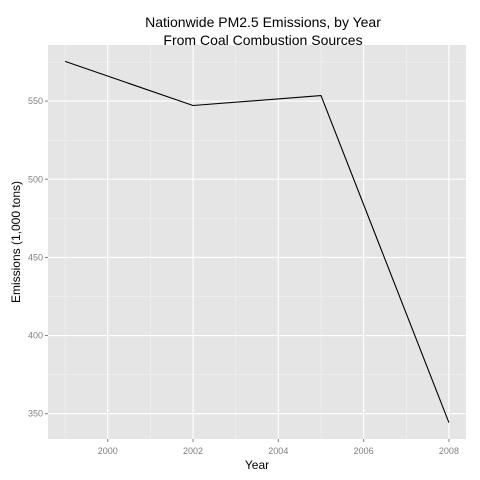  What do you see at coordinates (278, 451) in the screenshot?
I see `x-tick-label: 2004` at bounding box center [278, 451].